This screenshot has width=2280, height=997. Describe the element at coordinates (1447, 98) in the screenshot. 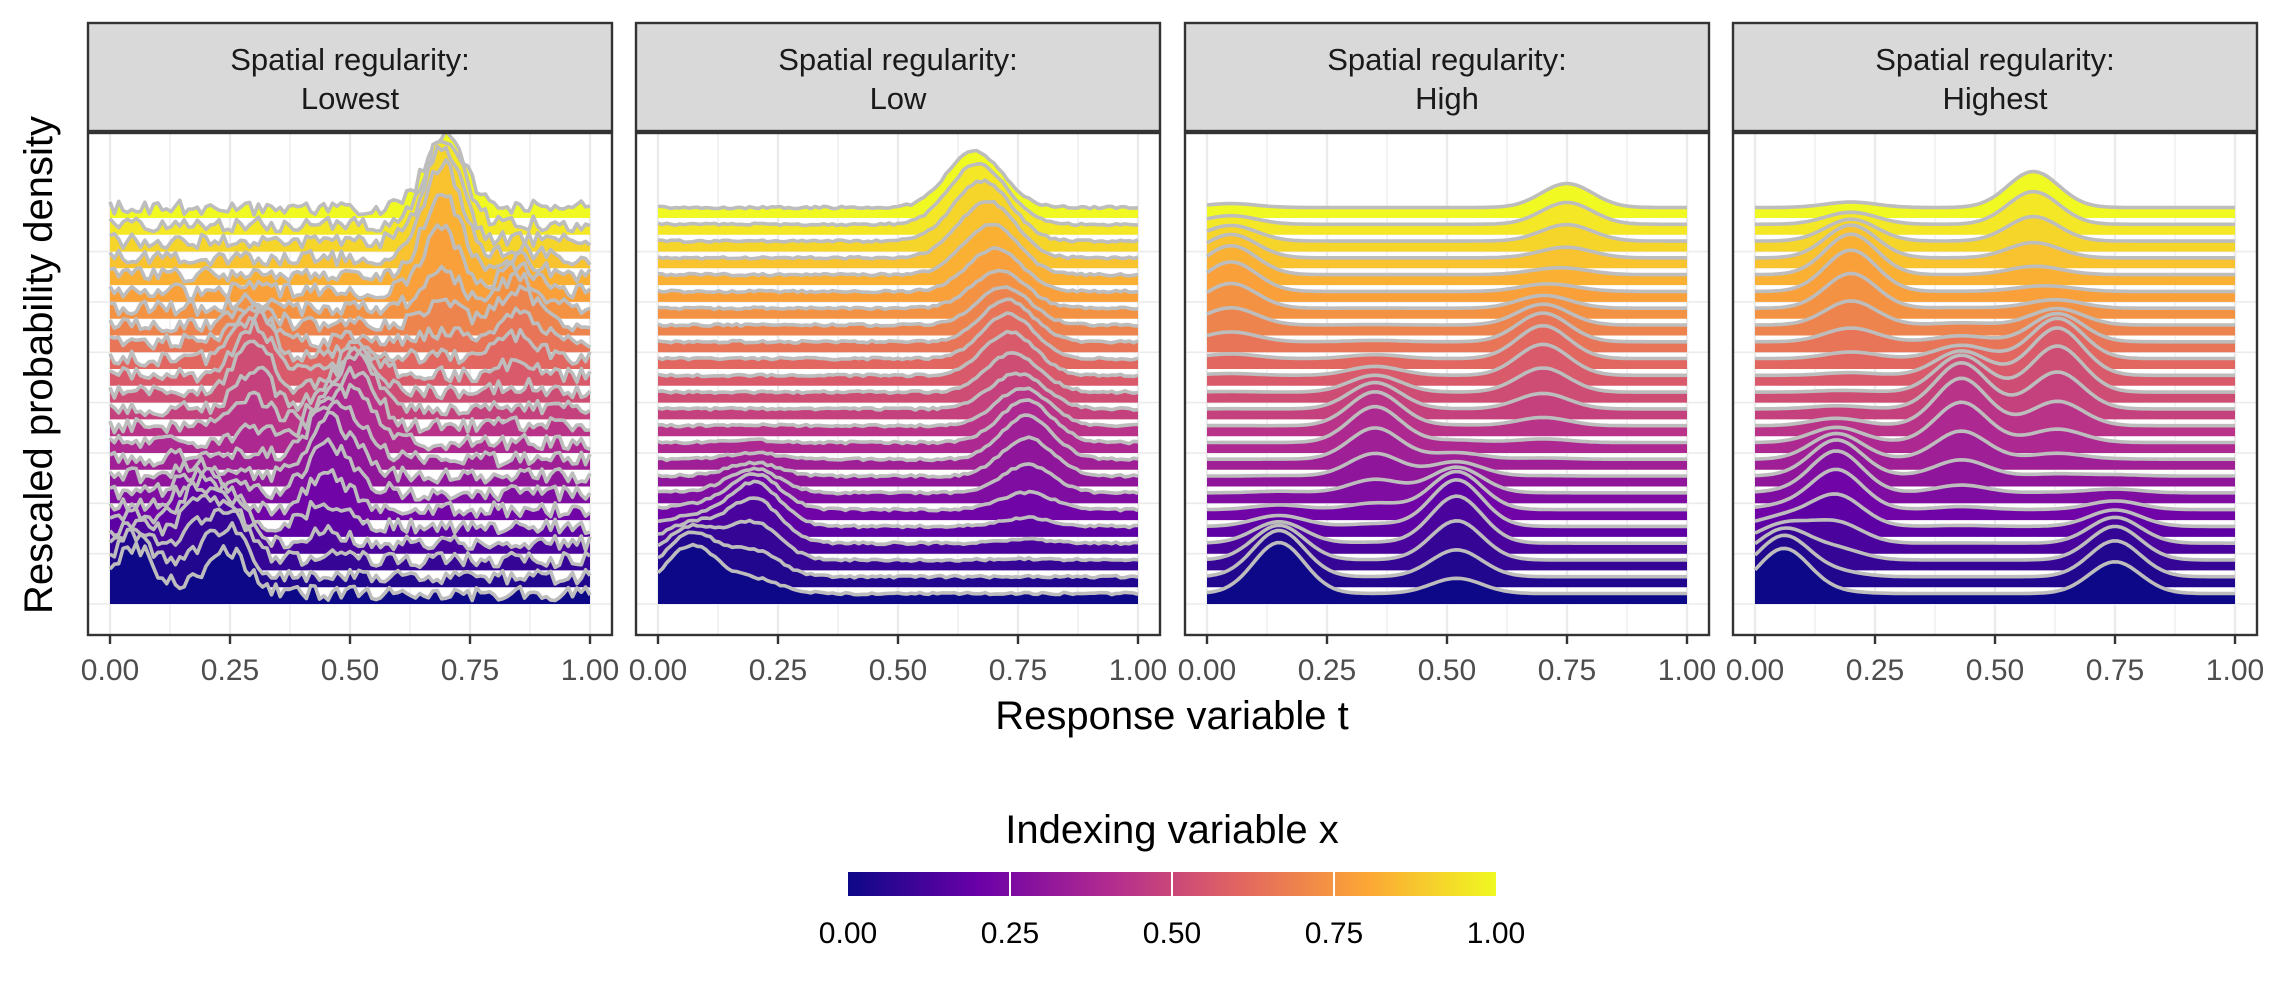

I see `facet-strip-value: High` at that location.